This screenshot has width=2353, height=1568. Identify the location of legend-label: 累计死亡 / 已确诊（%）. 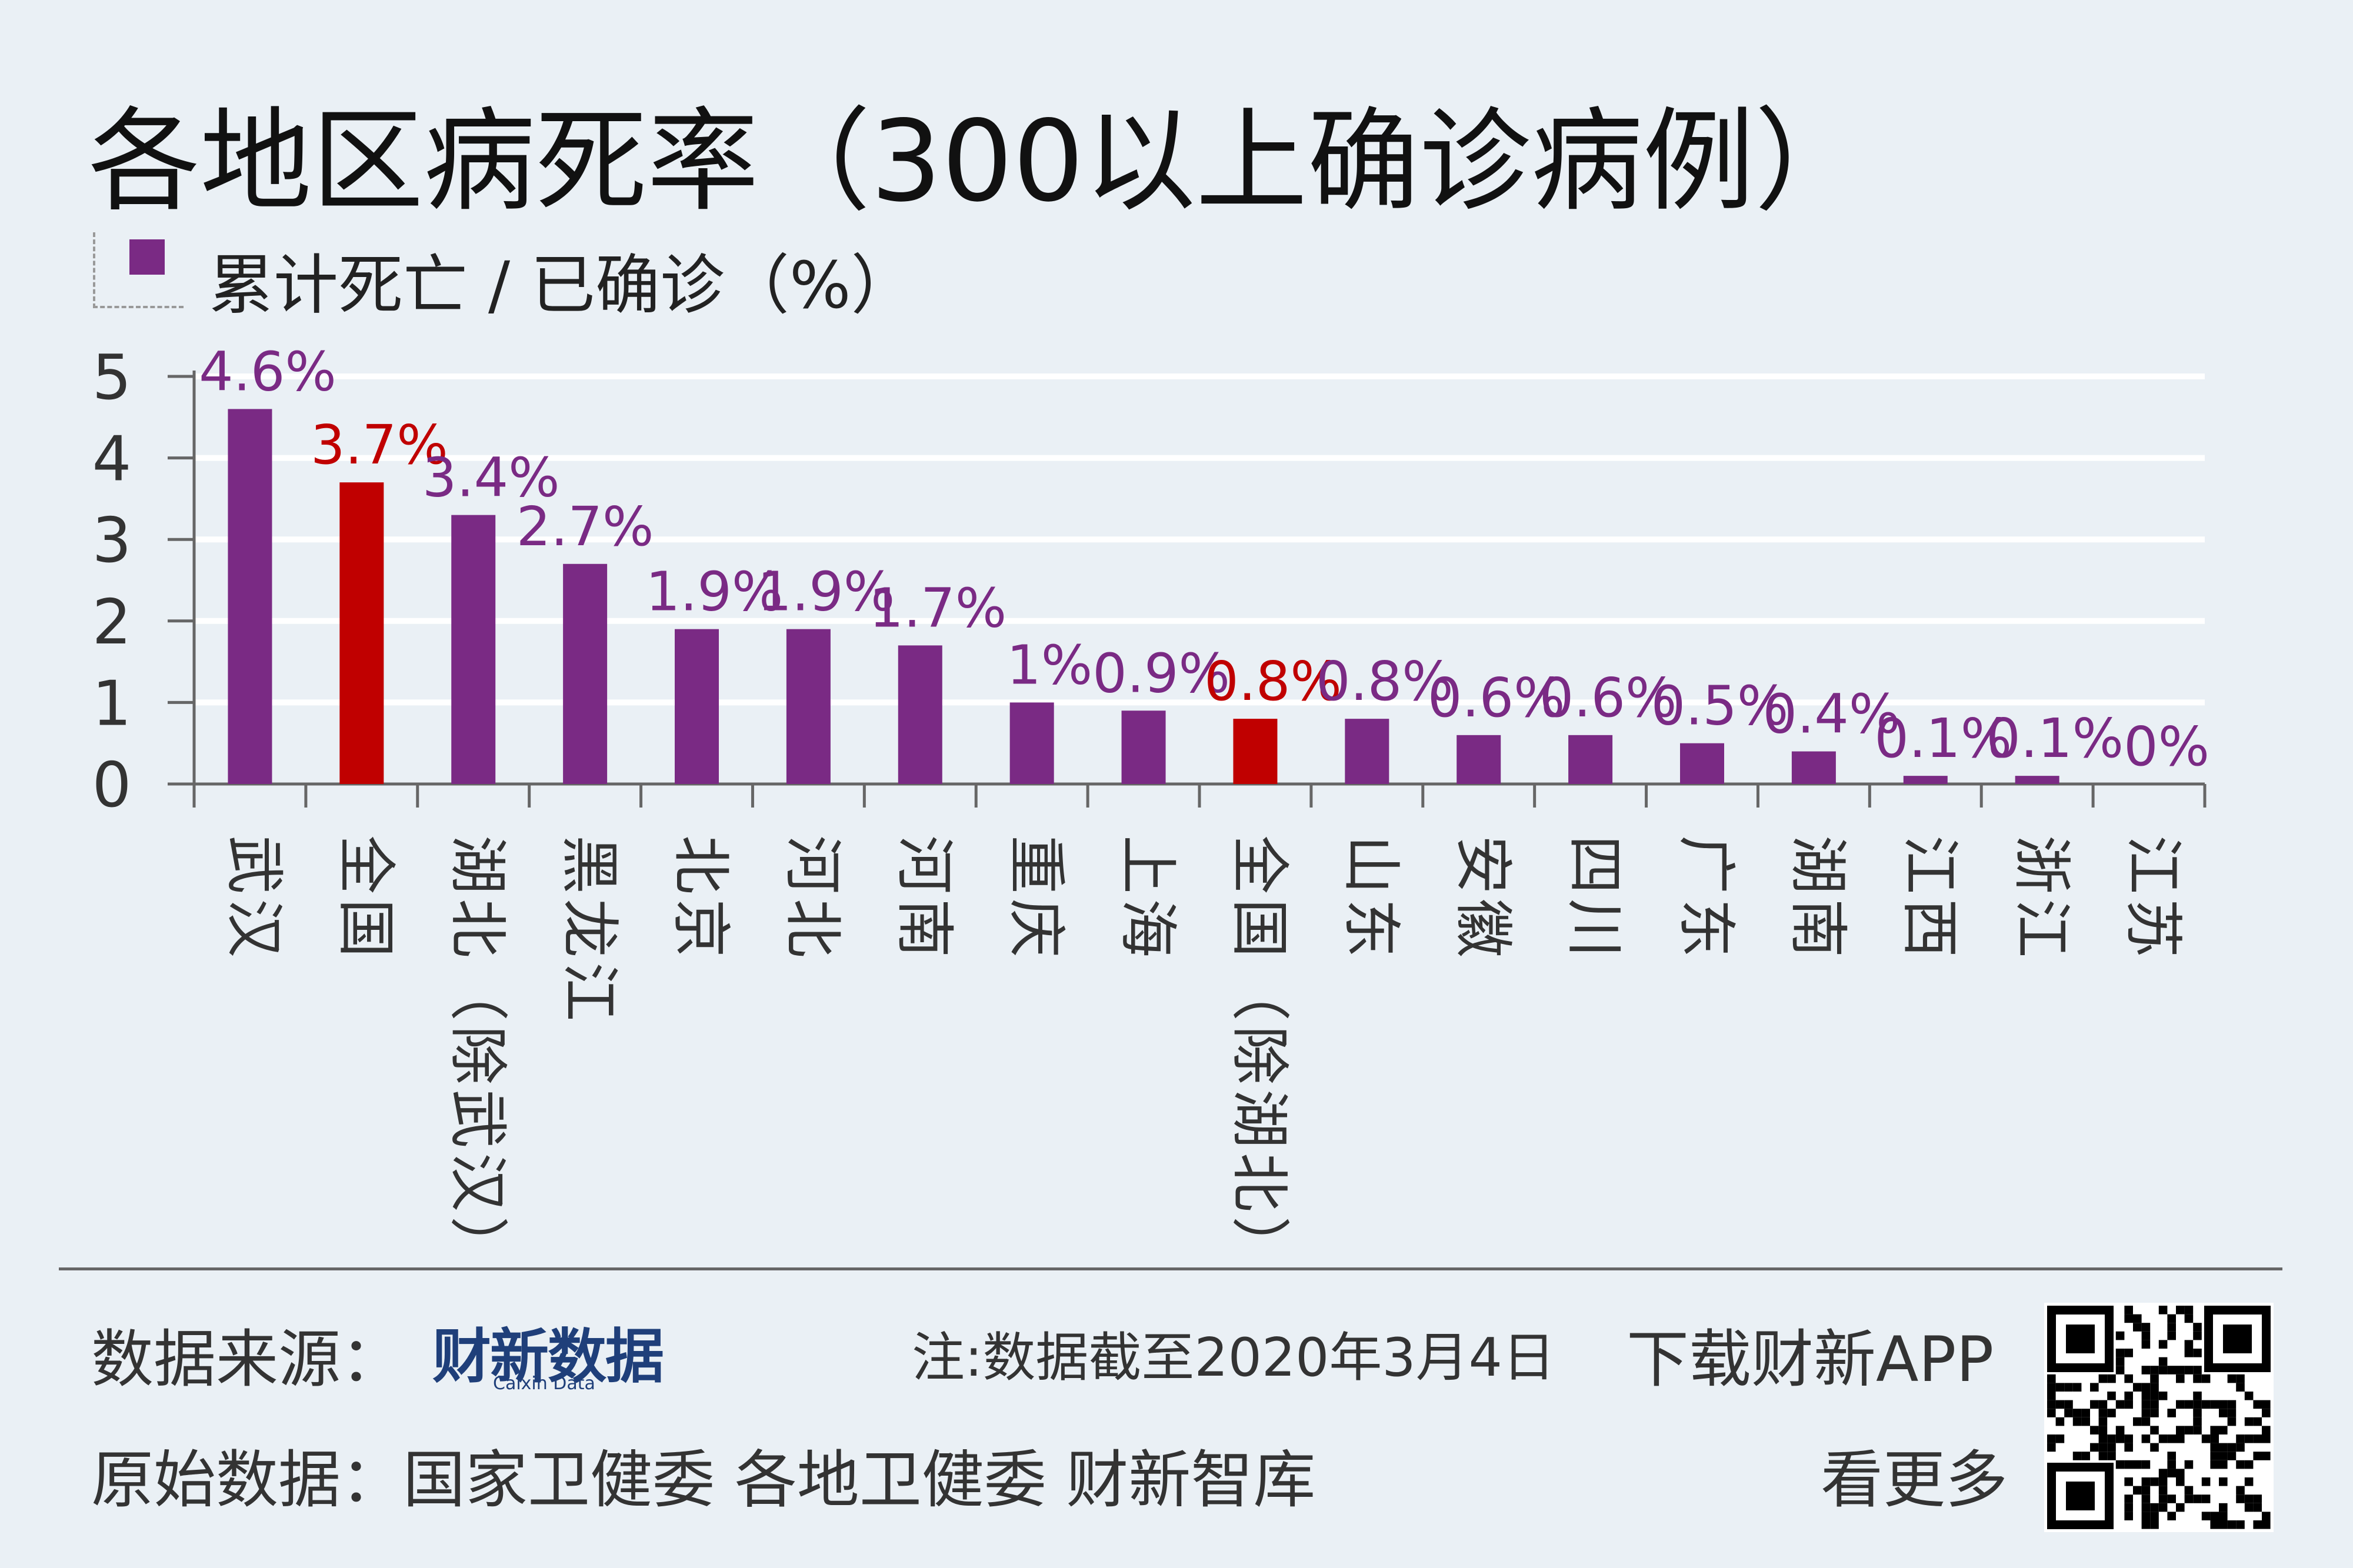
(562, 285).